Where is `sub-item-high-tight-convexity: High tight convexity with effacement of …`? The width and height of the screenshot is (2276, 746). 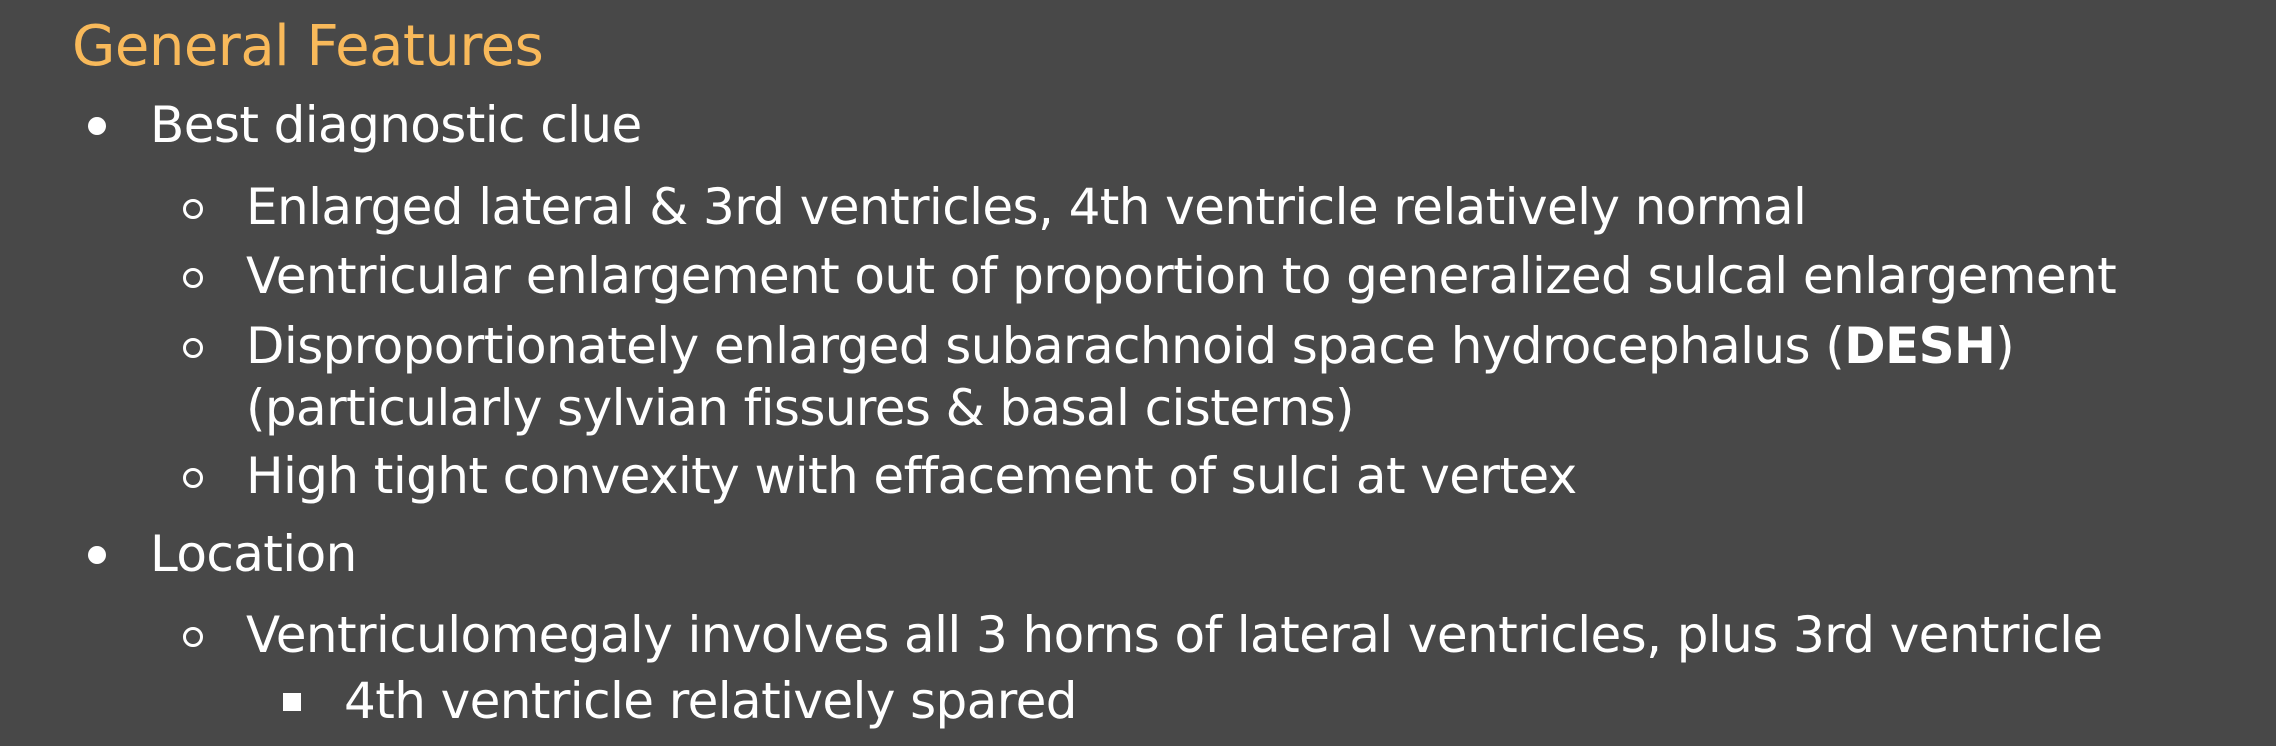 sub-item-high-tight-convexity: High tight convexity with effacement of … is located at coordinates (911, 476).